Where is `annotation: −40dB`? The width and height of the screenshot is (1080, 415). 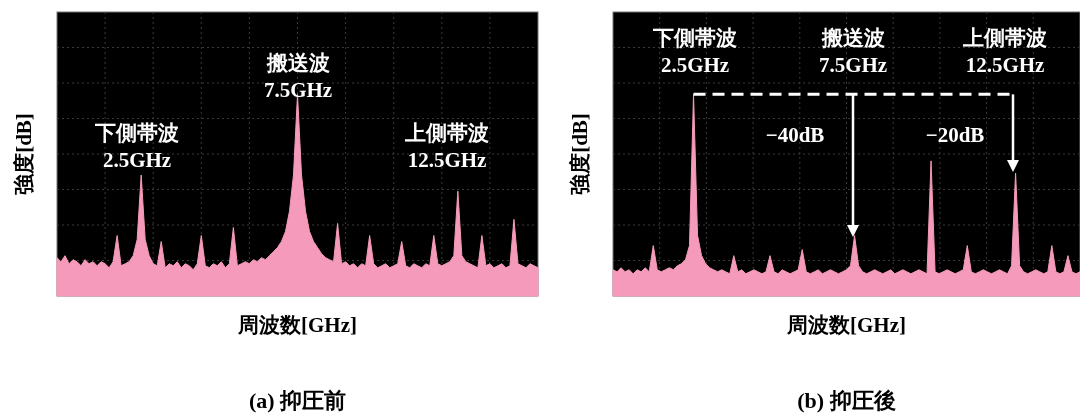 annotation: −40dB is located at coordinates (795, 135).